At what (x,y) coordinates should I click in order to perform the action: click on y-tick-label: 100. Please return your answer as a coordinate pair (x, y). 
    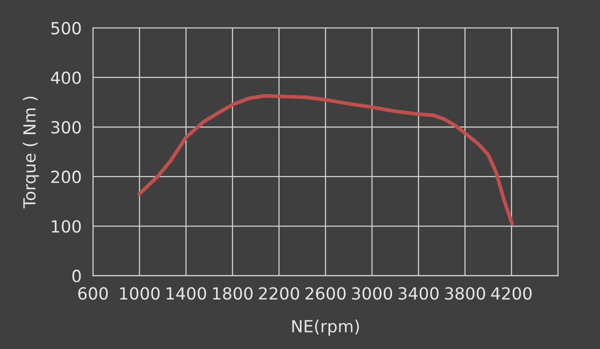
    Looking at the image, I should click on (66, 226).